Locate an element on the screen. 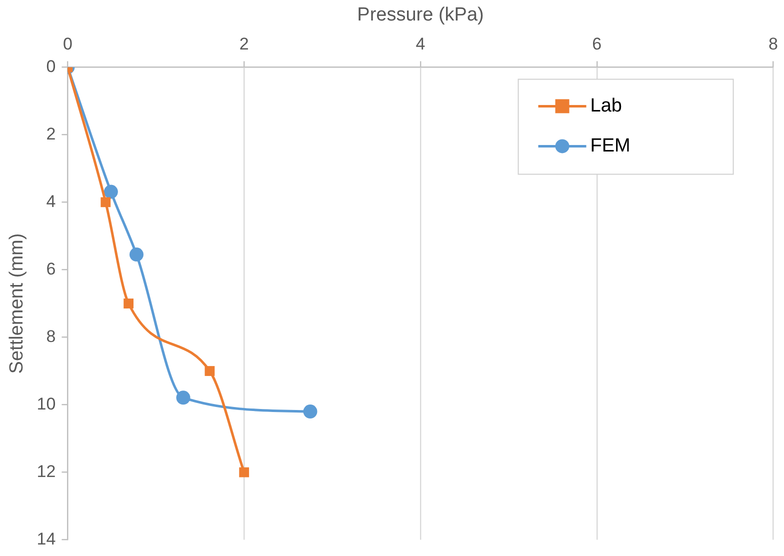 The image size is (784, 556). y-tick-label: 10 is located at coordinates (46, 404).